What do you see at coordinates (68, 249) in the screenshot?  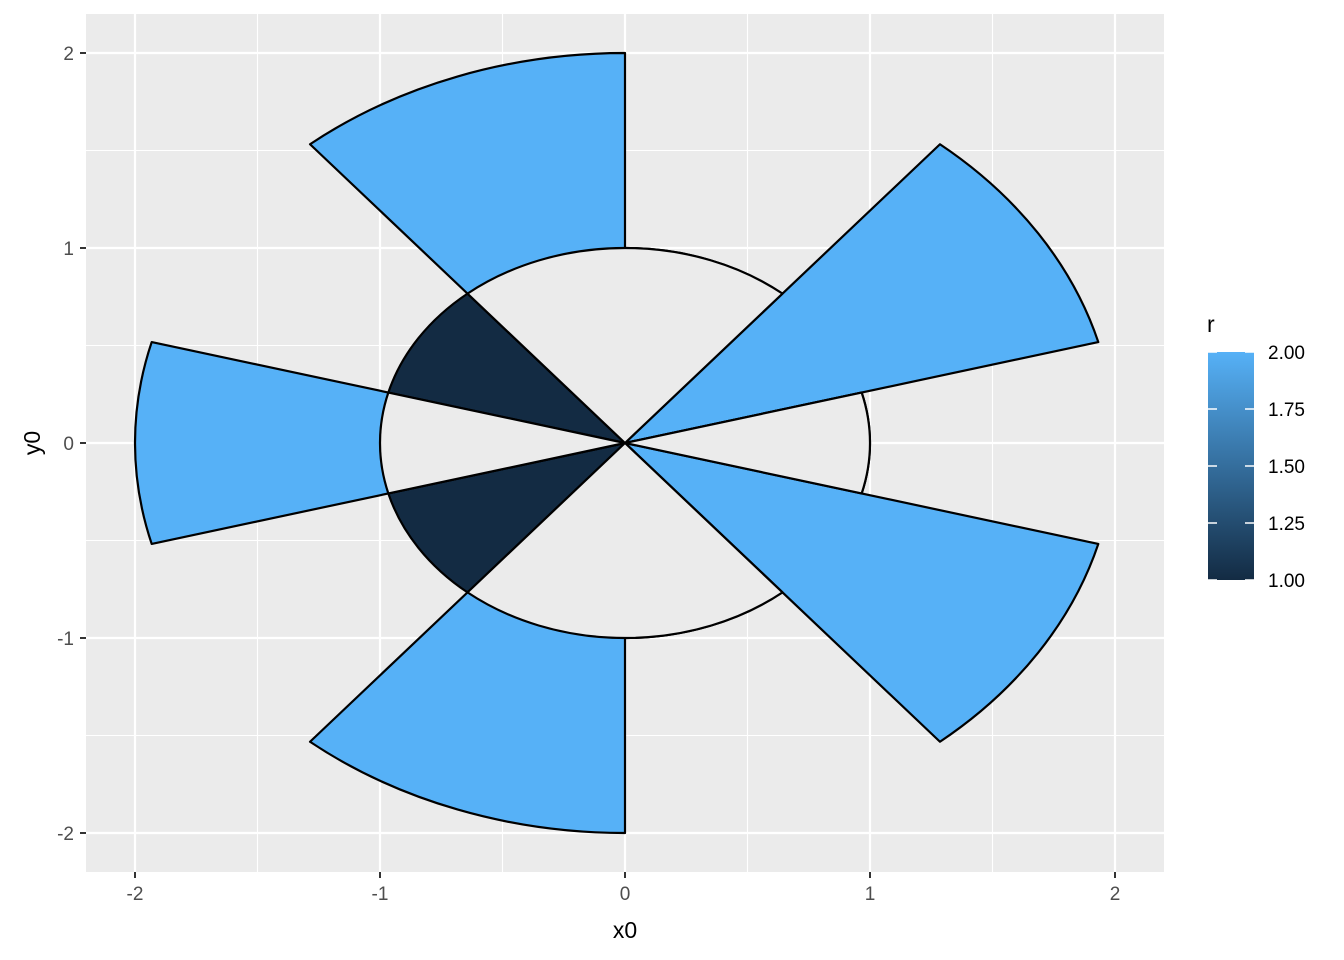 I see `y-tick-label: 1` at bounding box center [68, 249].